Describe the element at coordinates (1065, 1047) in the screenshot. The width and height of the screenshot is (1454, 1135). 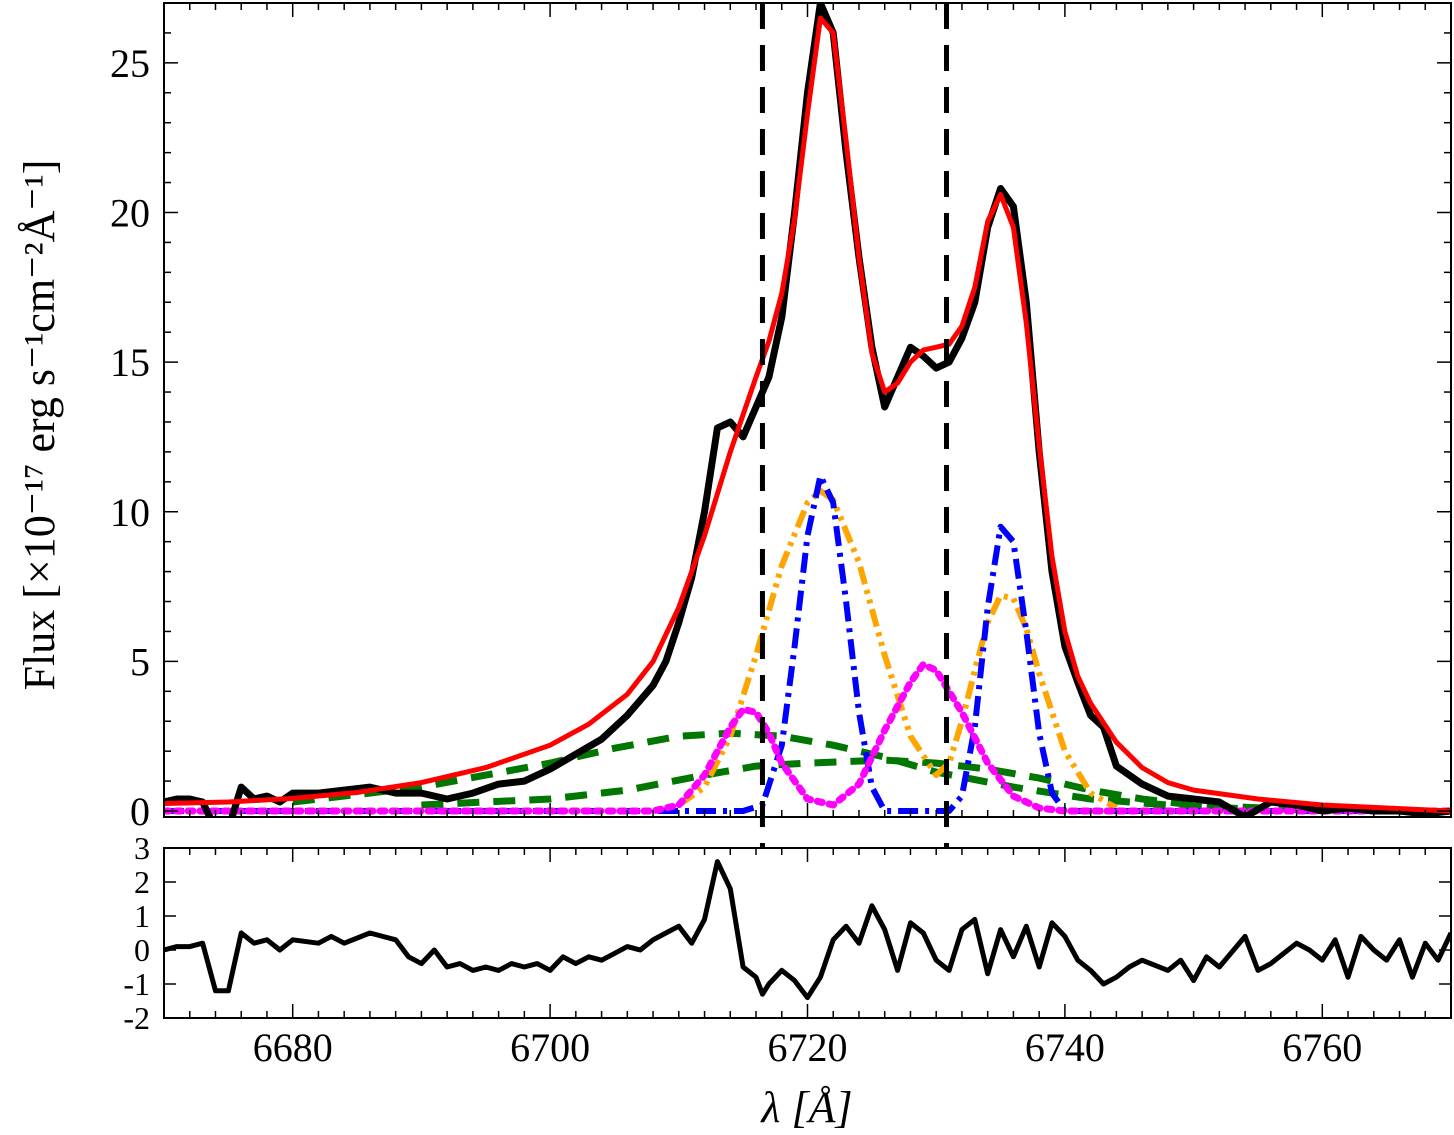
I see `x-tick-label: 6740` at that location.